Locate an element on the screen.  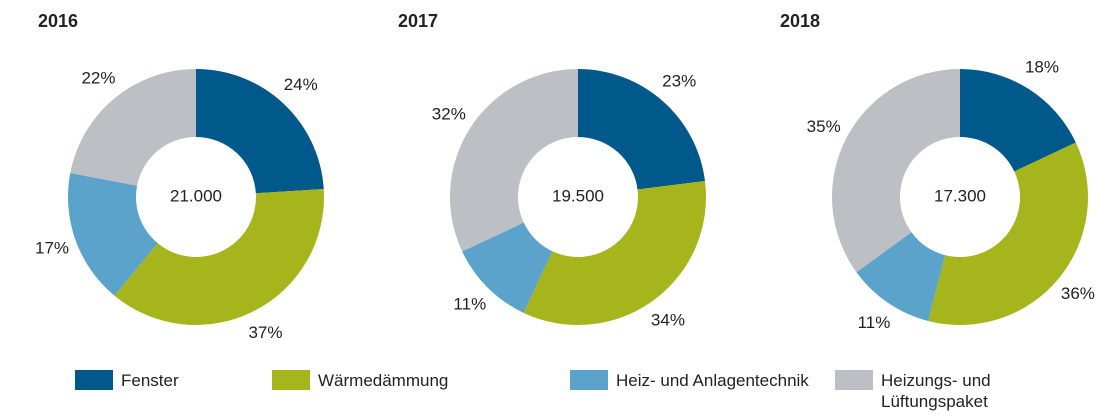
chart-title: 2018 is located at coordinates (800, 21).